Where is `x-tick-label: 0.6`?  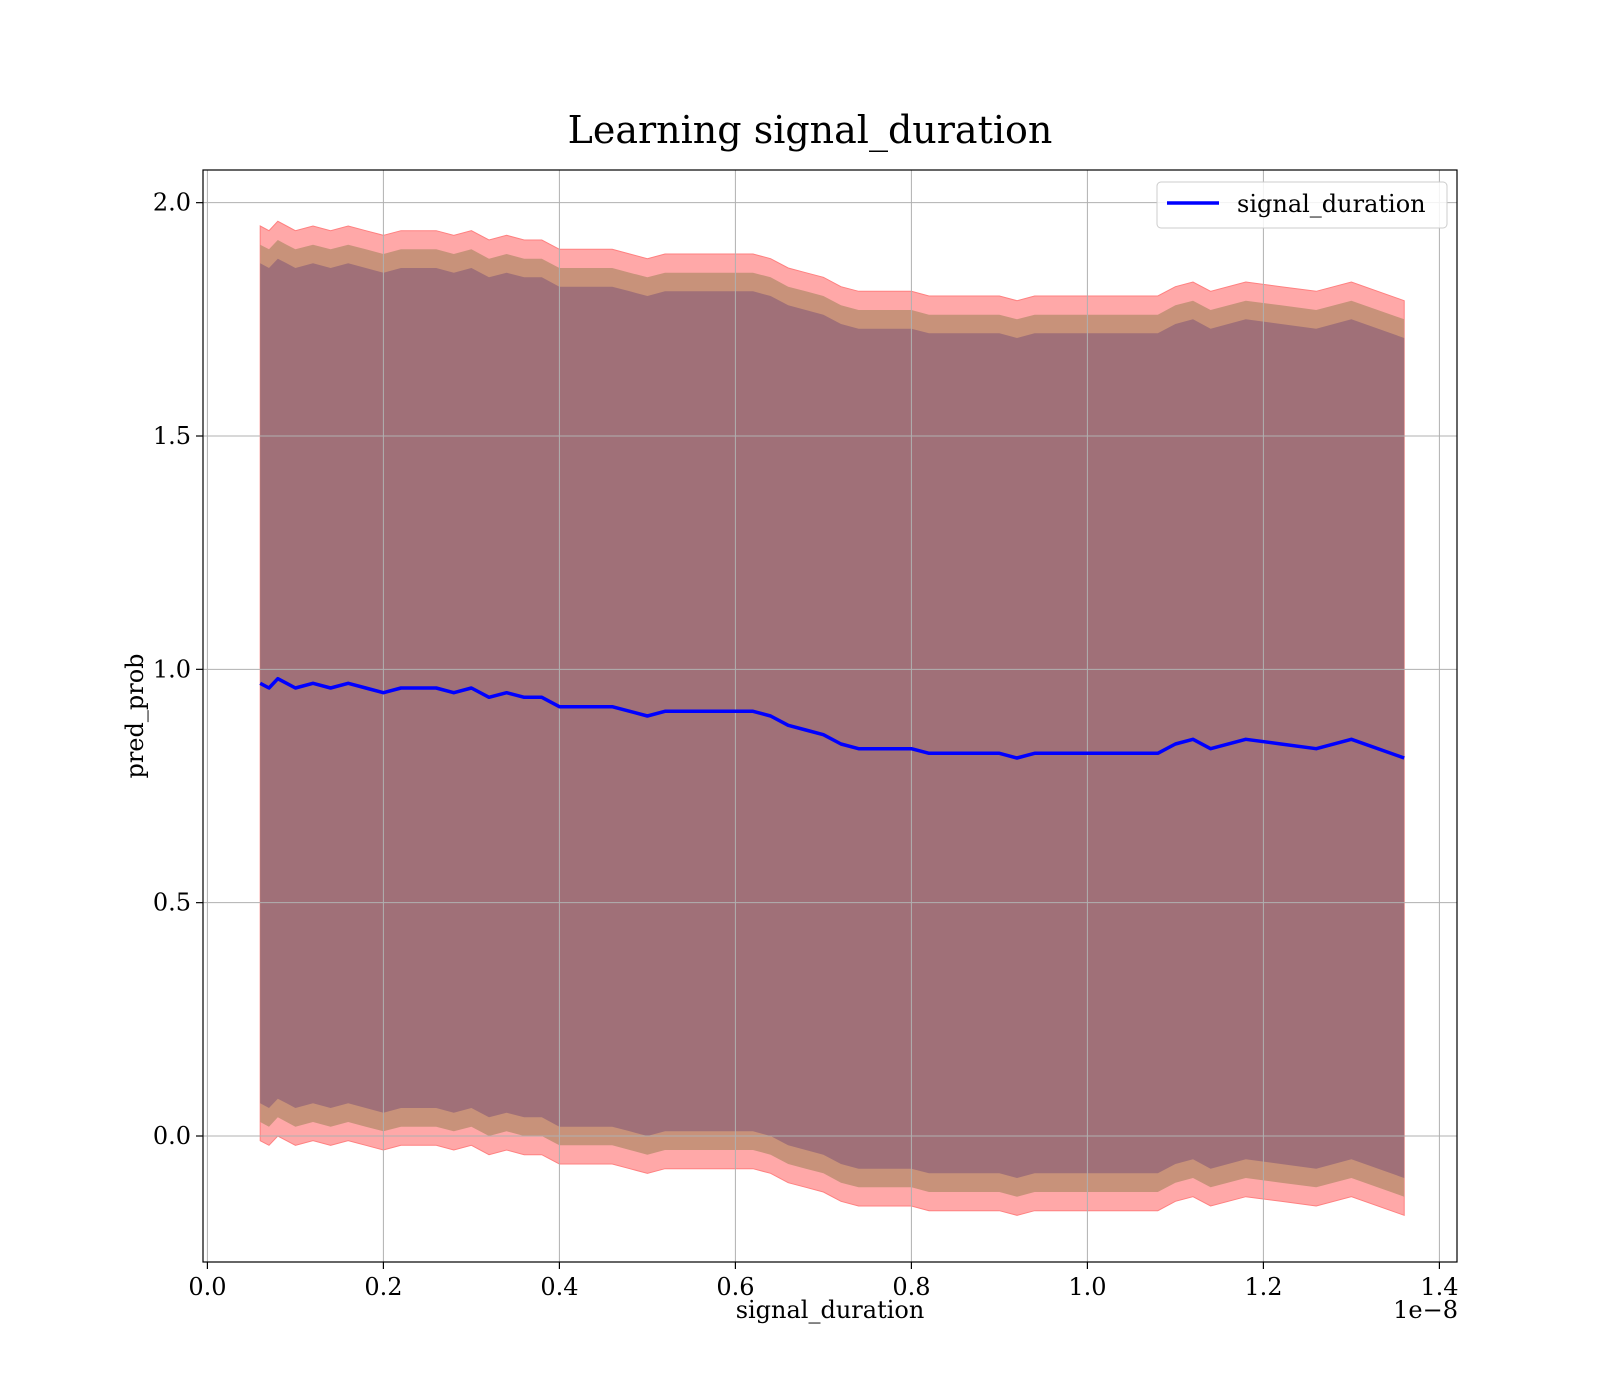 x-tick-label: 0.6 is located at coordinates (735, 1287).